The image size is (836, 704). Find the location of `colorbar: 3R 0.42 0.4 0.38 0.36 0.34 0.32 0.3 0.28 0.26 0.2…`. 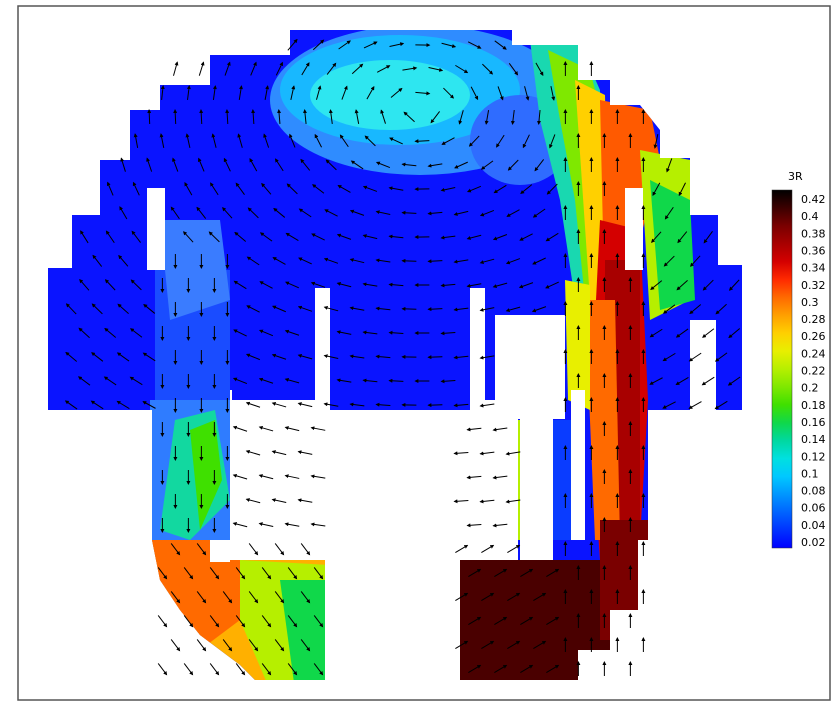

colorbar: 3R 0.42 0.4 0.38 0.36 0.34 0.32 0.3 0.28 0.26 0.2… is located at coordinates (798, 359).